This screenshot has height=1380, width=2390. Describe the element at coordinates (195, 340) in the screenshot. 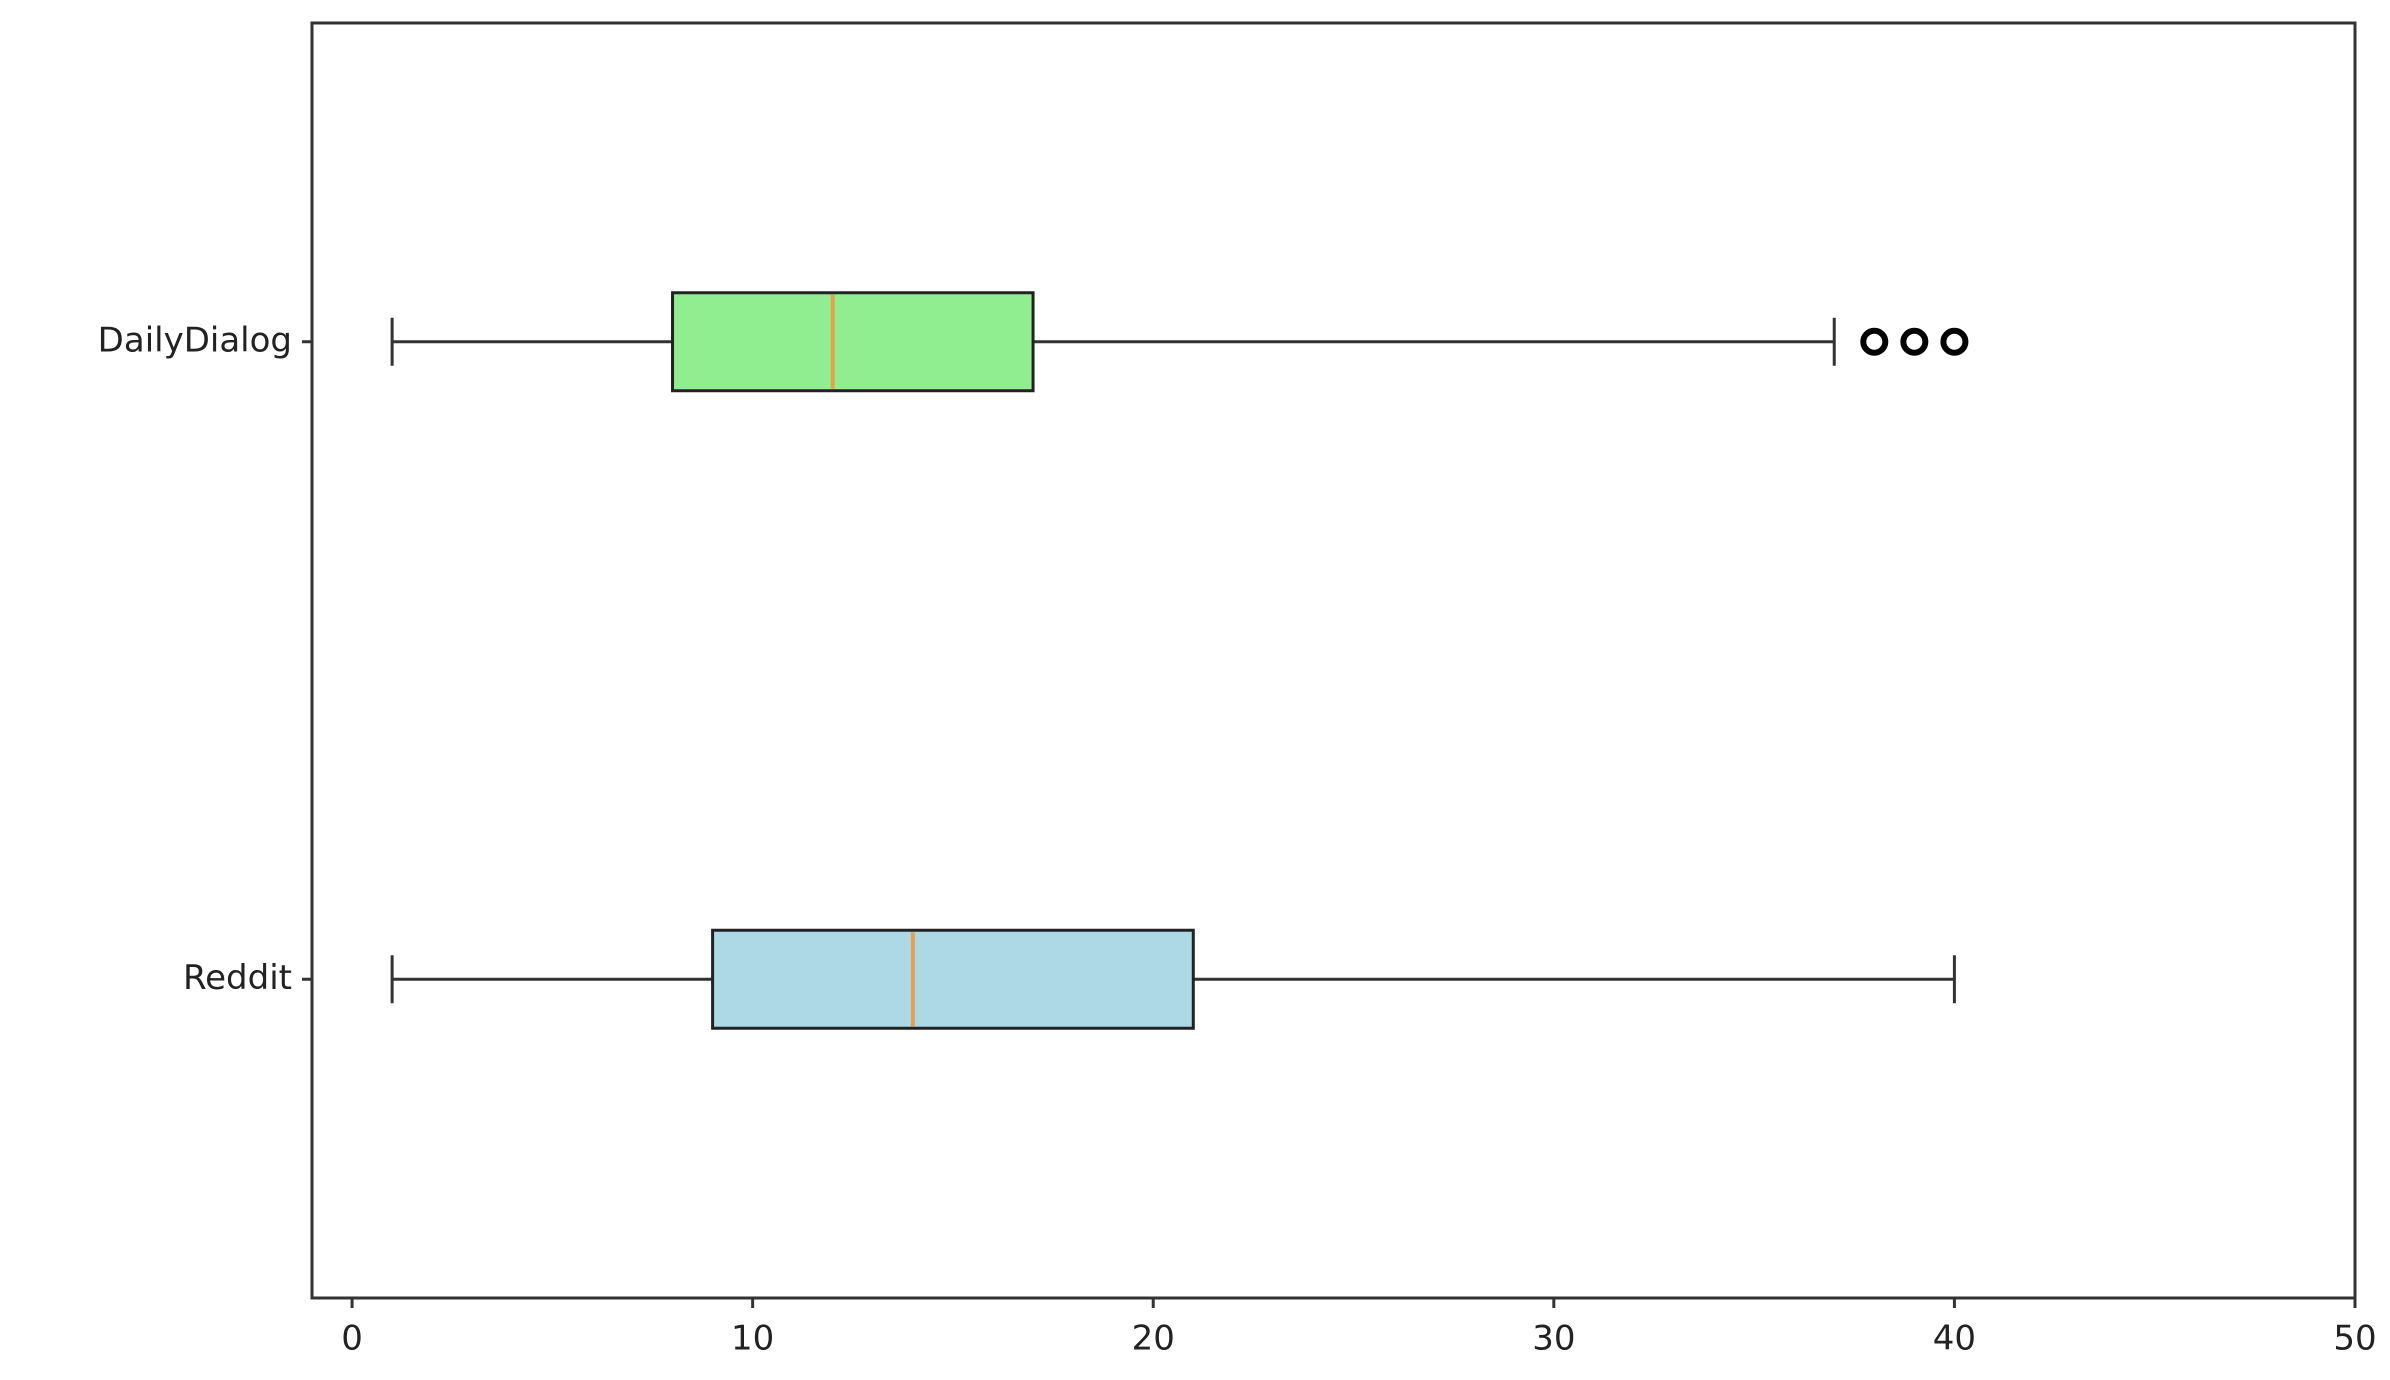

I see `y-tick-label: DailyDialog` at that location.